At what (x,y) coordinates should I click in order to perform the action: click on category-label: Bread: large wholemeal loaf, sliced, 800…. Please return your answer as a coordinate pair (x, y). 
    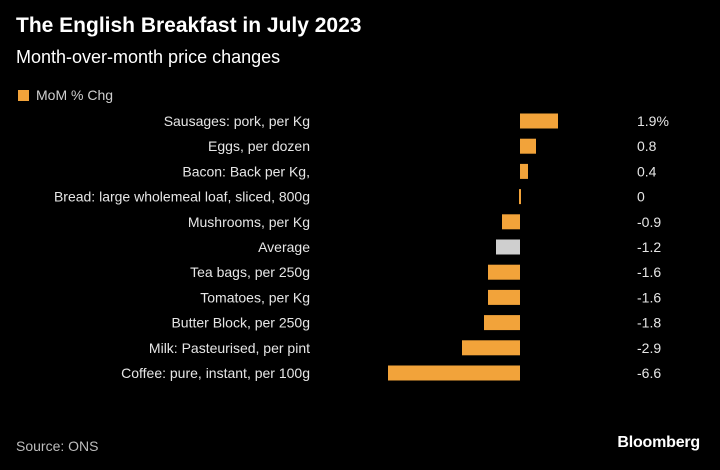
    Looking at the image, I should click on (182, 197).